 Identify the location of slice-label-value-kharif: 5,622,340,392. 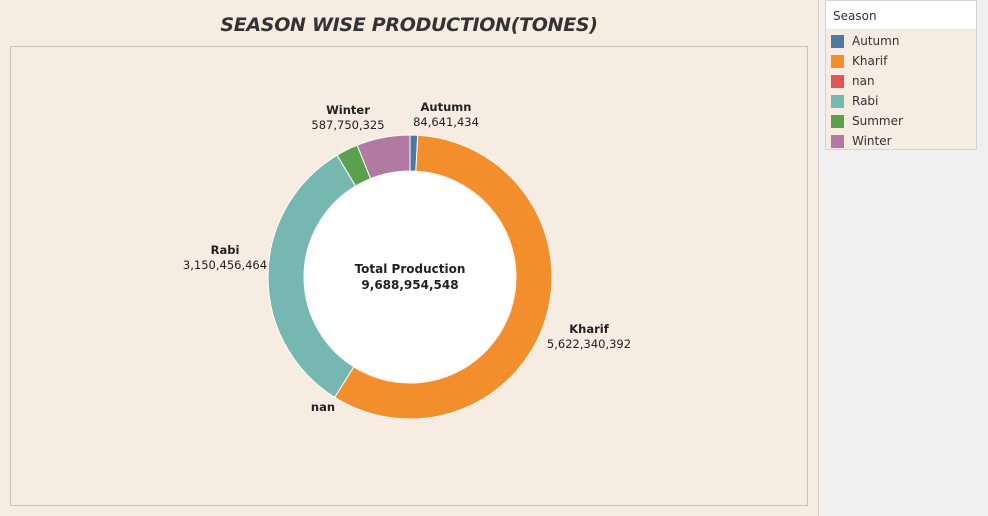
(589, 344).